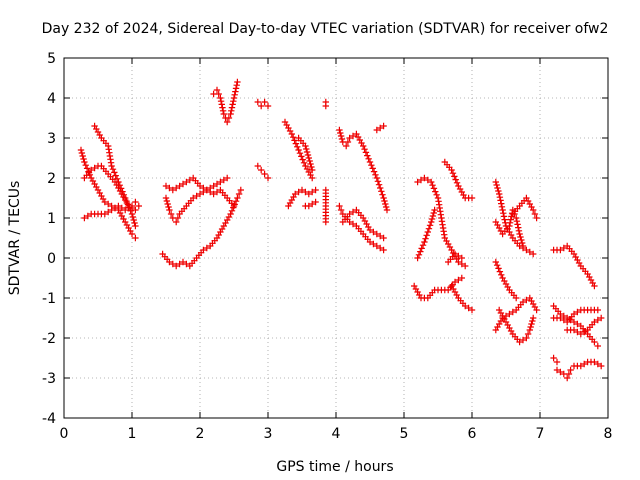 The height and width of the screenshot is (480, 640). I want to click on y-tick-label: -1, so click(49, 299).